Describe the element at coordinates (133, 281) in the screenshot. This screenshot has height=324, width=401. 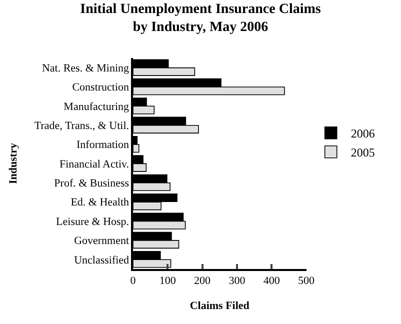
I see `x-tick-label: 0` at that location.